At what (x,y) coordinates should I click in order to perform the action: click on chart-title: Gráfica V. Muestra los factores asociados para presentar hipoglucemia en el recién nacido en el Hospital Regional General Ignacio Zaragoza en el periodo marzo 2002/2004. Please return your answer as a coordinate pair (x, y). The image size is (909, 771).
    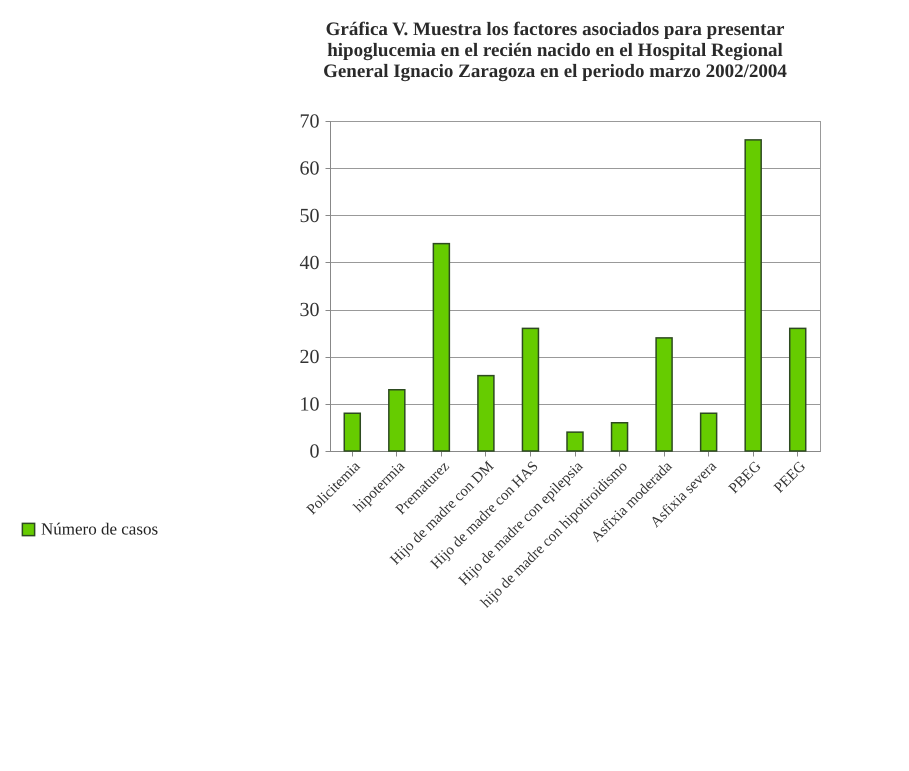
    Looking at the image, I should click on (555, 50).